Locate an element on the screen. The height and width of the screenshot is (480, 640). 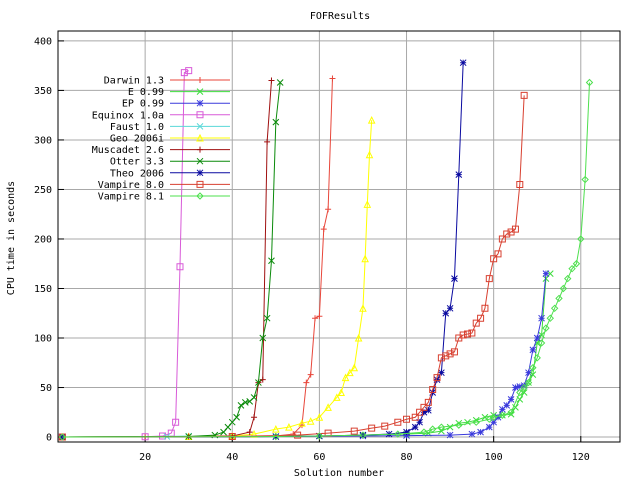
legend-label: Darwin 1.3 is located at coordinates (134, 81).